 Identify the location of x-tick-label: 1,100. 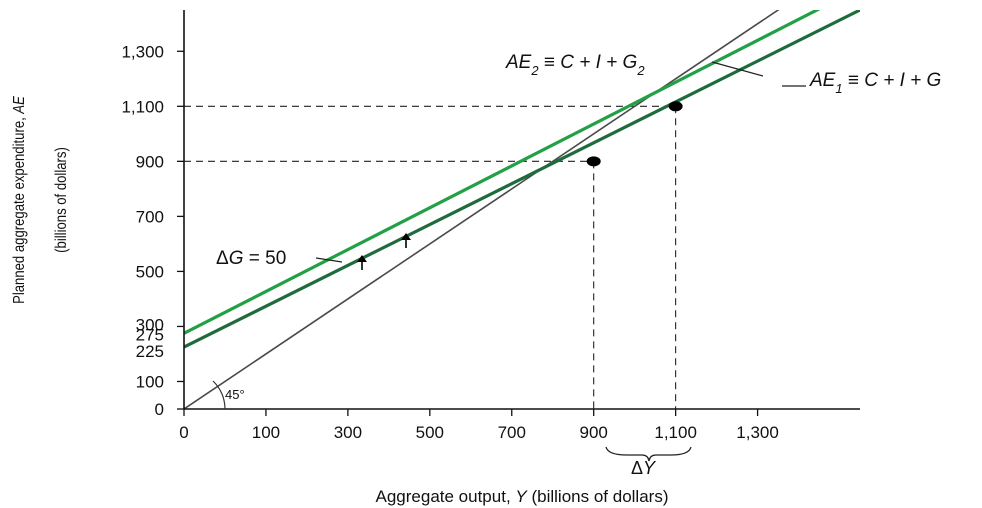
(675, 432).